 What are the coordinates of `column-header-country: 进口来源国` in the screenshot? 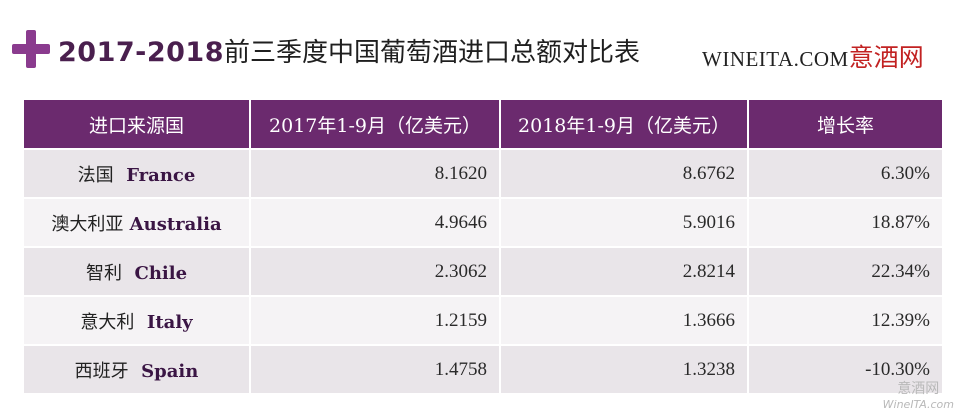 It's located at (136, 124).